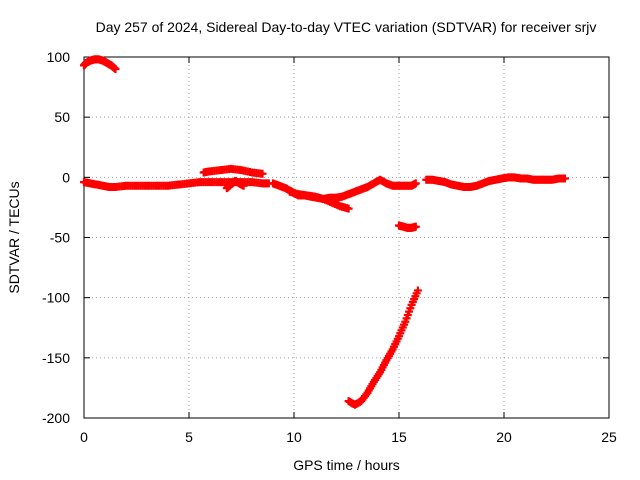 This screenshot has height=480, width=640. I want to click on x-tick-label: 5, so click(189, 437).